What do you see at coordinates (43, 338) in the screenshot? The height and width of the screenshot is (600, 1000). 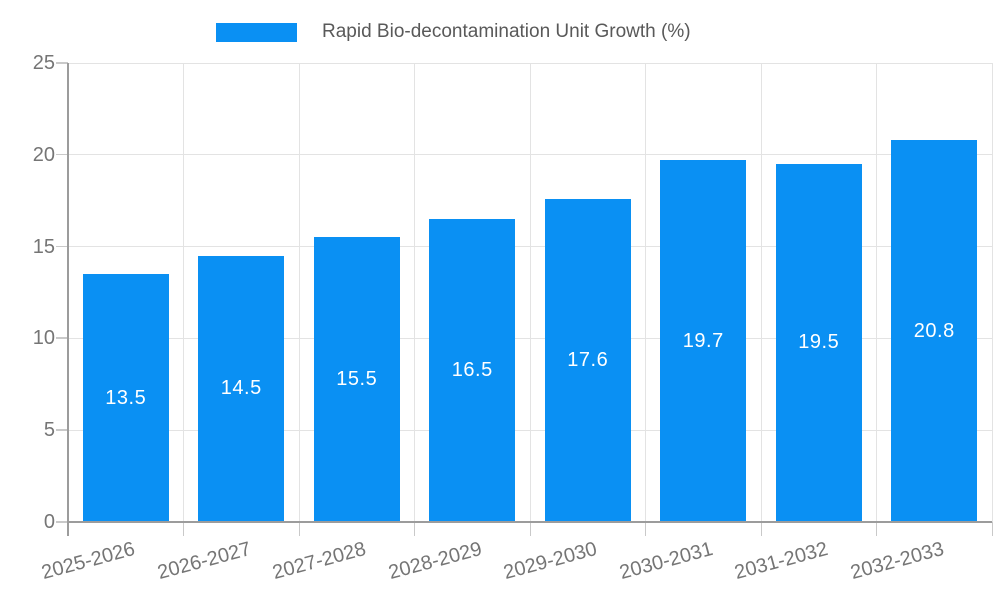 I see `y-axis-tick-label: 10` at bounding box center [43, 338].